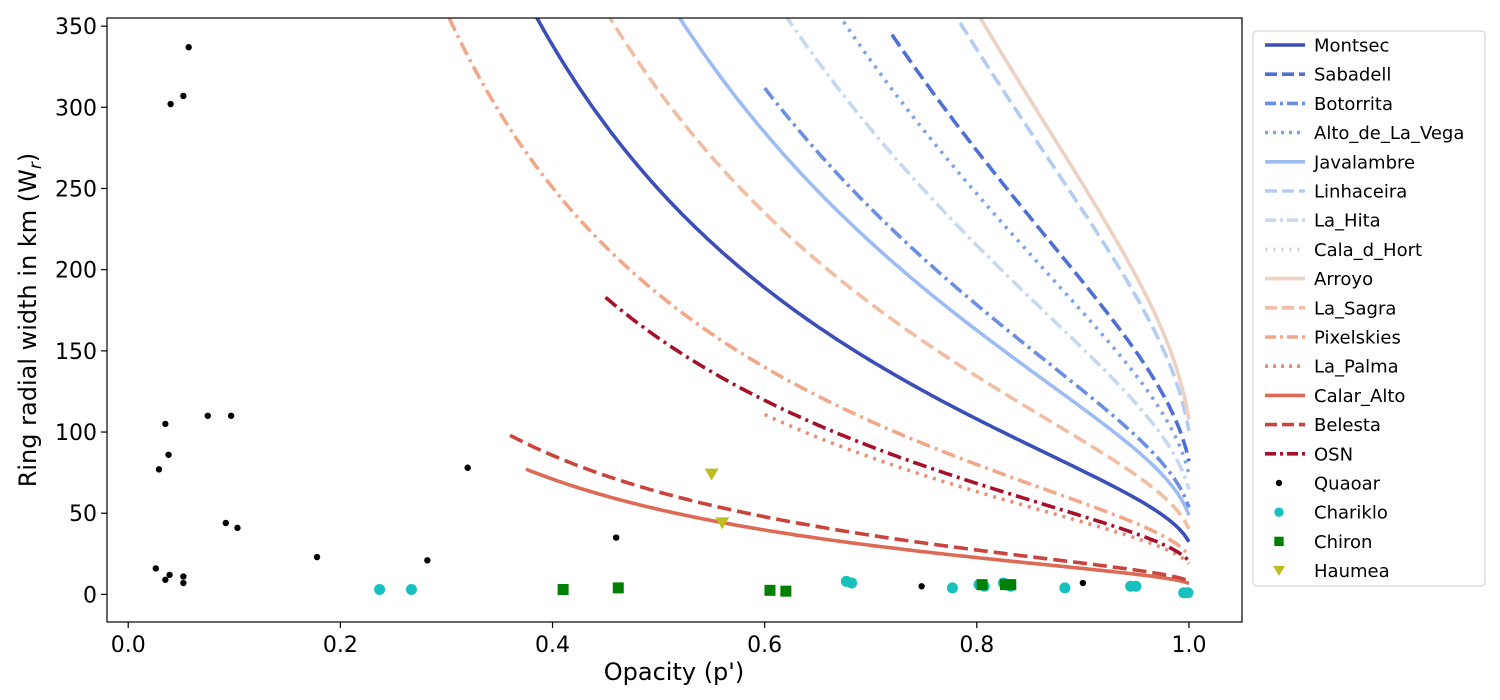  Describe the element at coordinates (1343, 279) in the screenshot. I see `legend-label-arroyo: Arroyo` at that location.